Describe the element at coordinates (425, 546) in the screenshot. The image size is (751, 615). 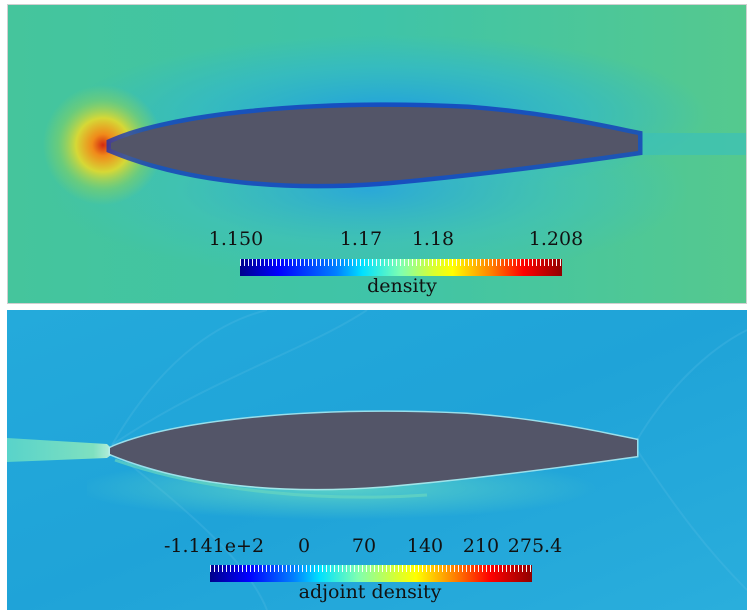
I see `adjoint-density-tick-label: 140` at that location.